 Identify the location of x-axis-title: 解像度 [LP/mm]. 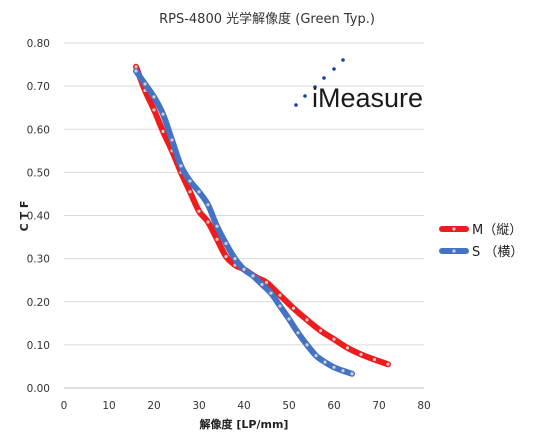
(244, 424).